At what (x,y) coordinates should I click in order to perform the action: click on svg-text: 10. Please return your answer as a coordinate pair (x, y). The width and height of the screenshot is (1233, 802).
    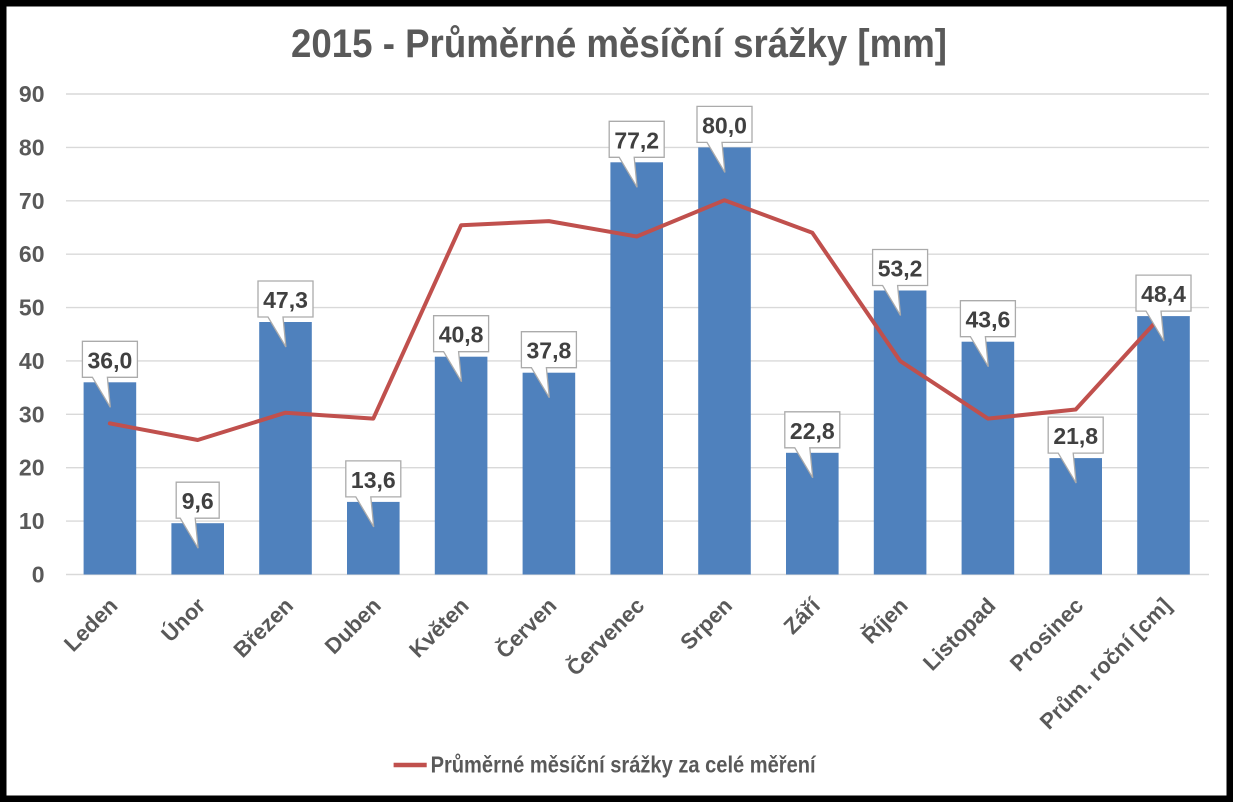
    Looking at the image, I should click on (32, 521).